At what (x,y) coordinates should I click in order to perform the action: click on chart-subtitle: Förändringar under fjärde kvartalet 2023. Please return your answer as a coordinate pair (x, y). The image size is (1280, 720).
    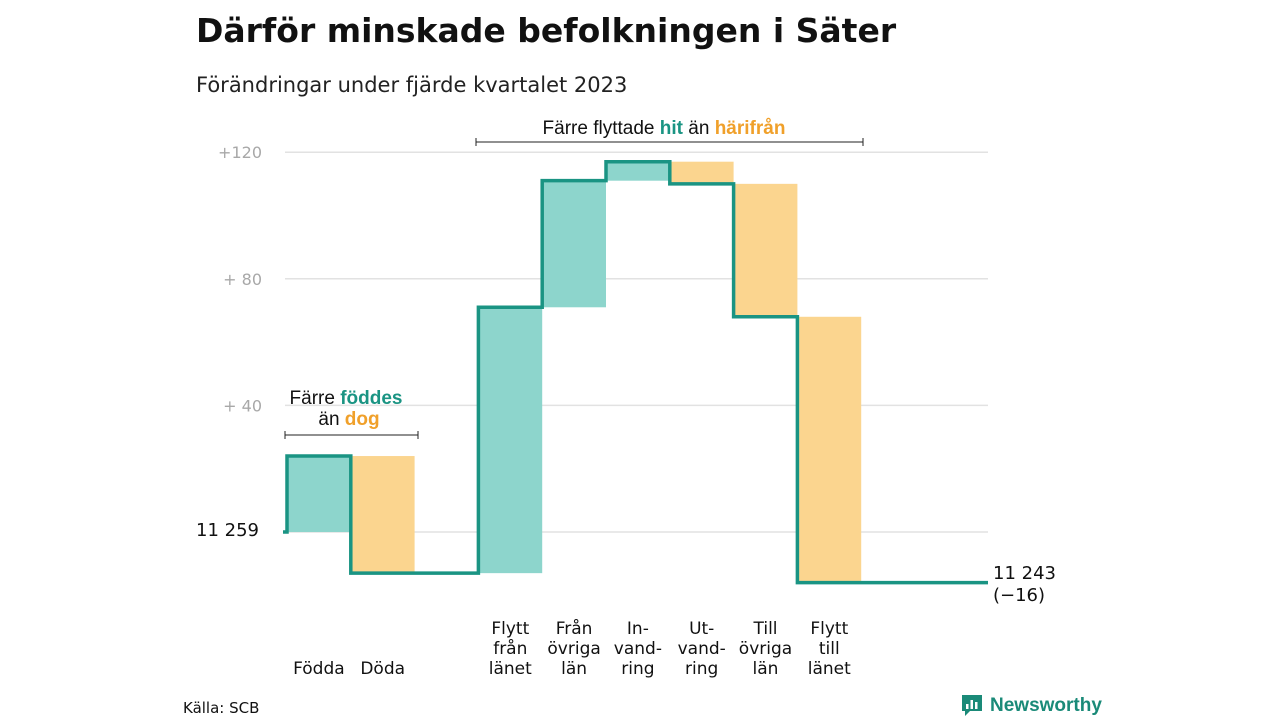
    Looking at the image, I should click on (411, 85).